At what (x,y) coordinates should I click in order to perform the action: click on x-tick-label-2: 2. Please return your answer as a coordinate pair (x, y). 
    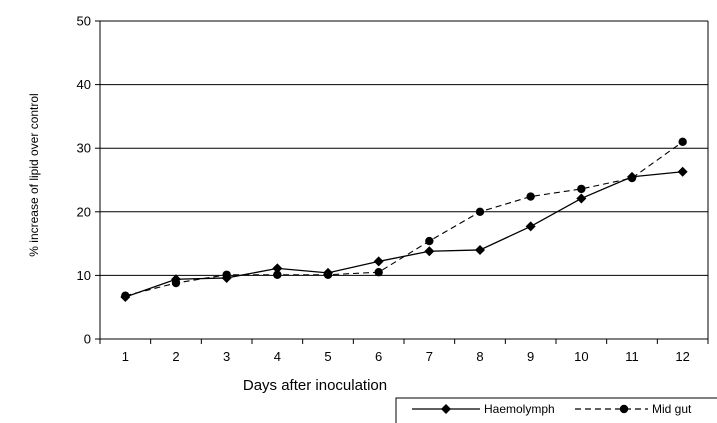
    Looking at the image, I should click on (175, 356).